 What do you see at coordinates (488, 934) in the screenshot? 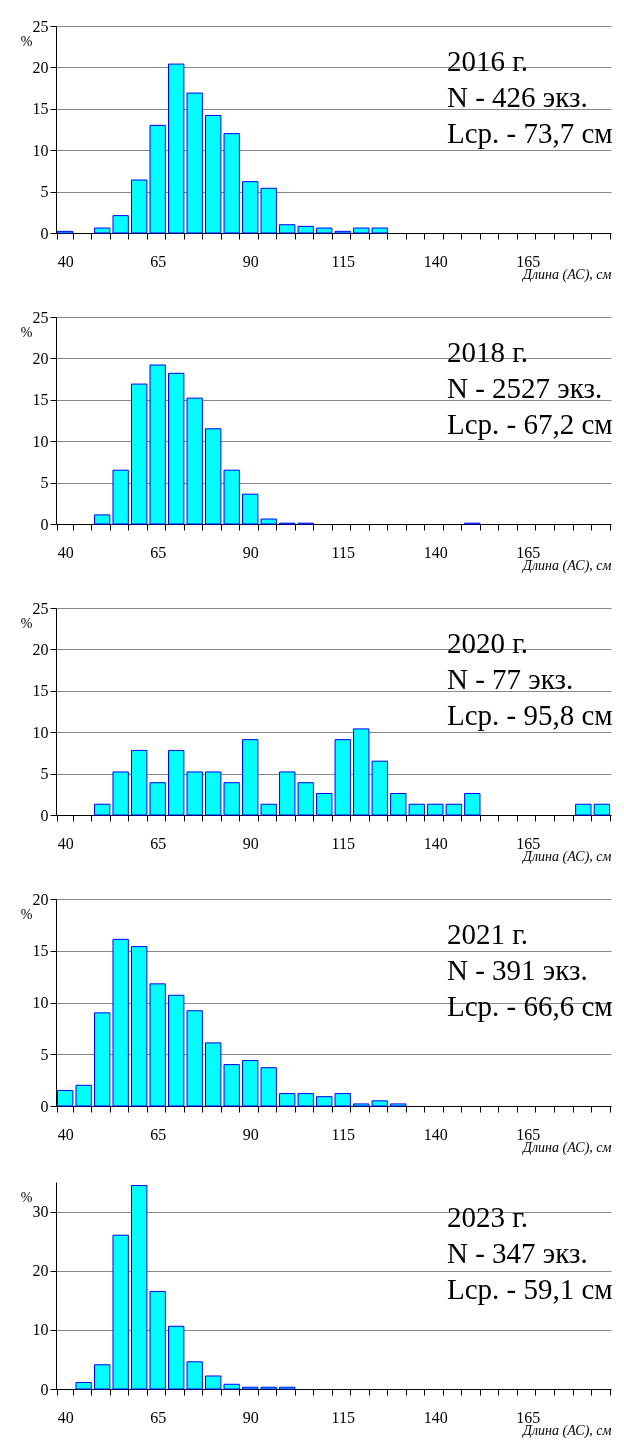
I see `annotation: 2021 г.` at bounding box center [488, 934].